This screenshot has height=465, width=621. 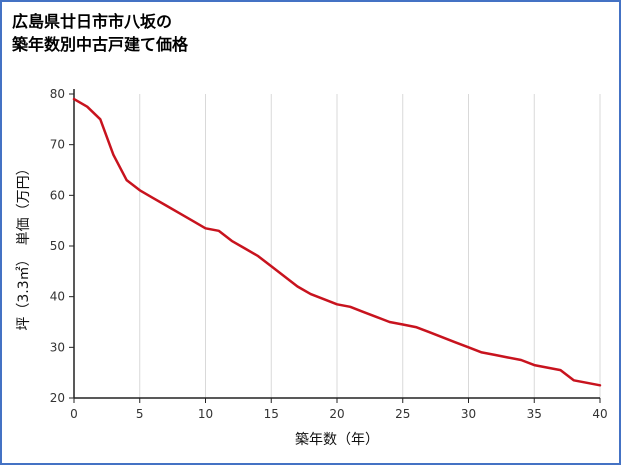 What do you see at coordinates (337, 440) in the screenshot?
I see `x-axis-title: 築年数（年）` at bounding box center [337, 440].